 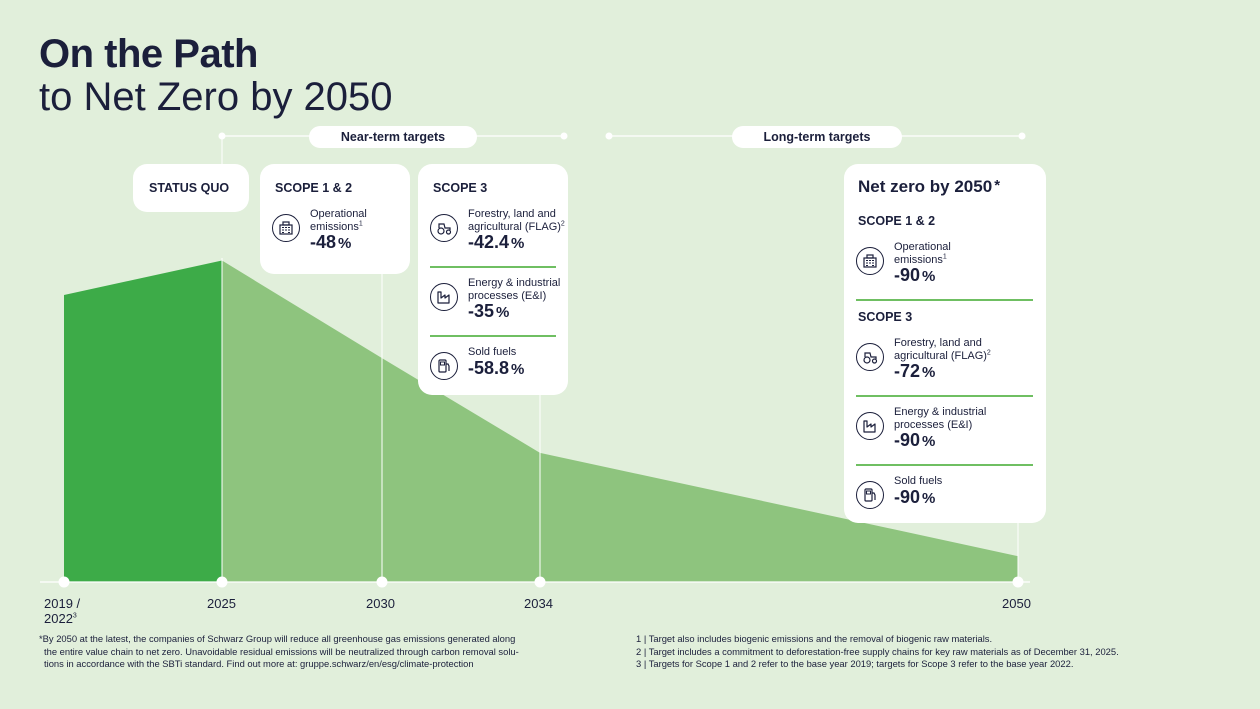 What do you see at coordinates (1022, 136) in the screenshot?
I see `long-term-range-end-dot` at bounding box center [1022, 136].